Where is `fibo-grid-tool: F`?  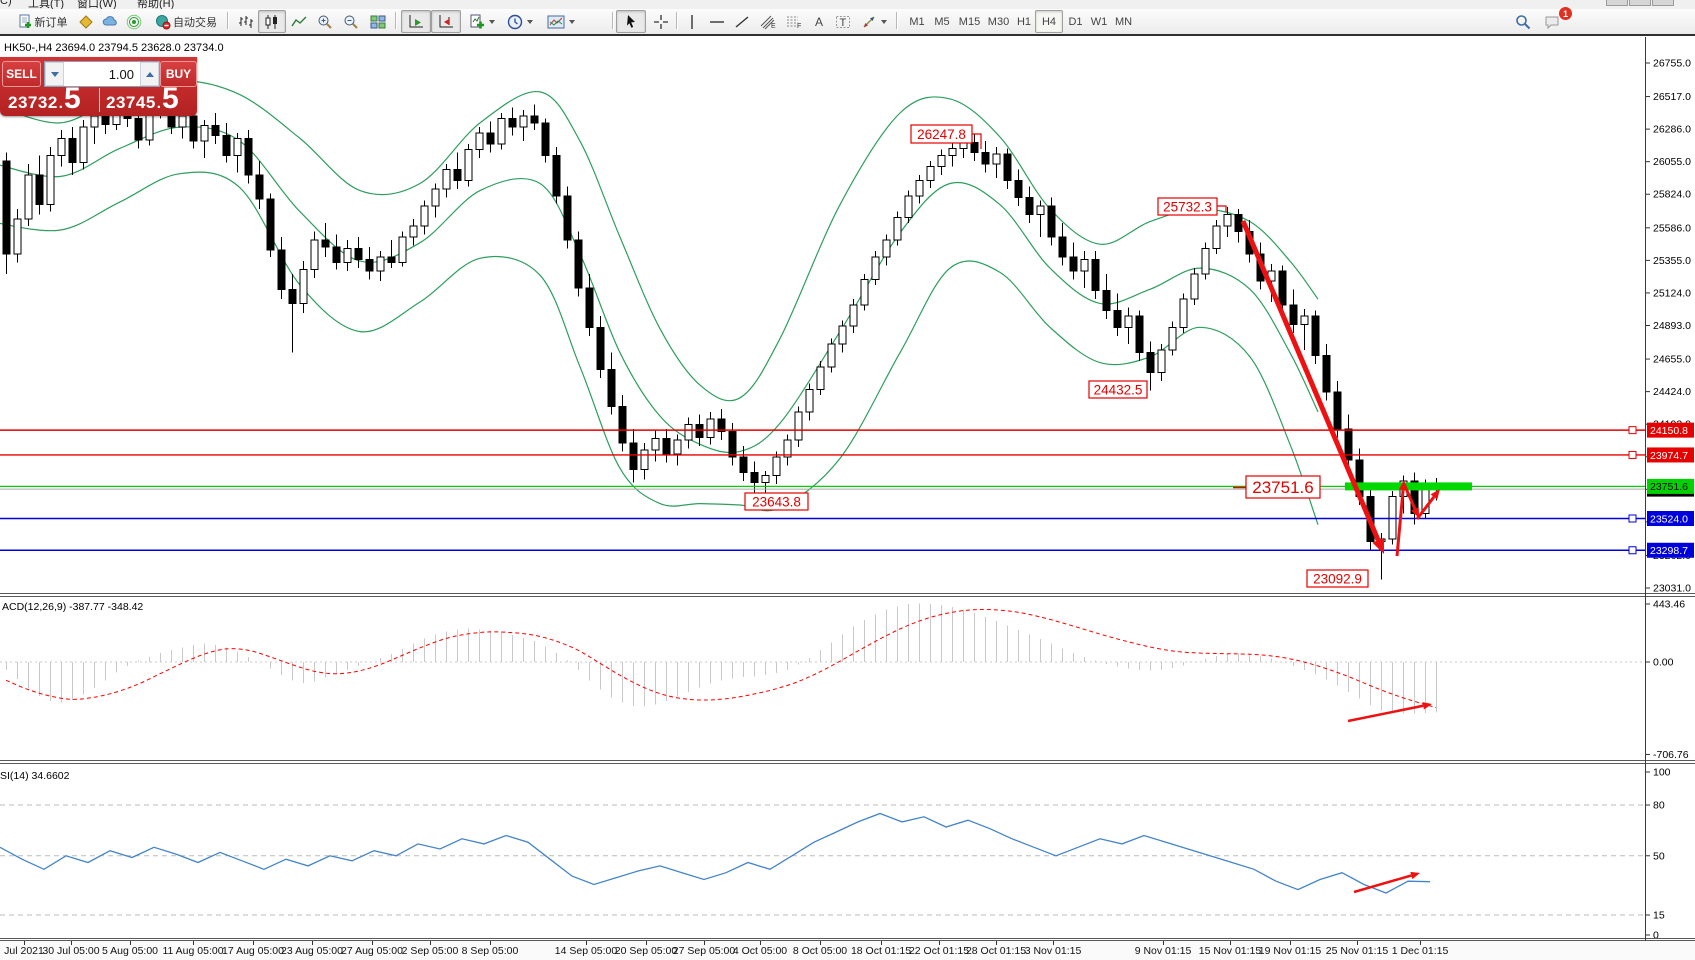
fibo-grid-tool: F is located at coordinates (794, 21).